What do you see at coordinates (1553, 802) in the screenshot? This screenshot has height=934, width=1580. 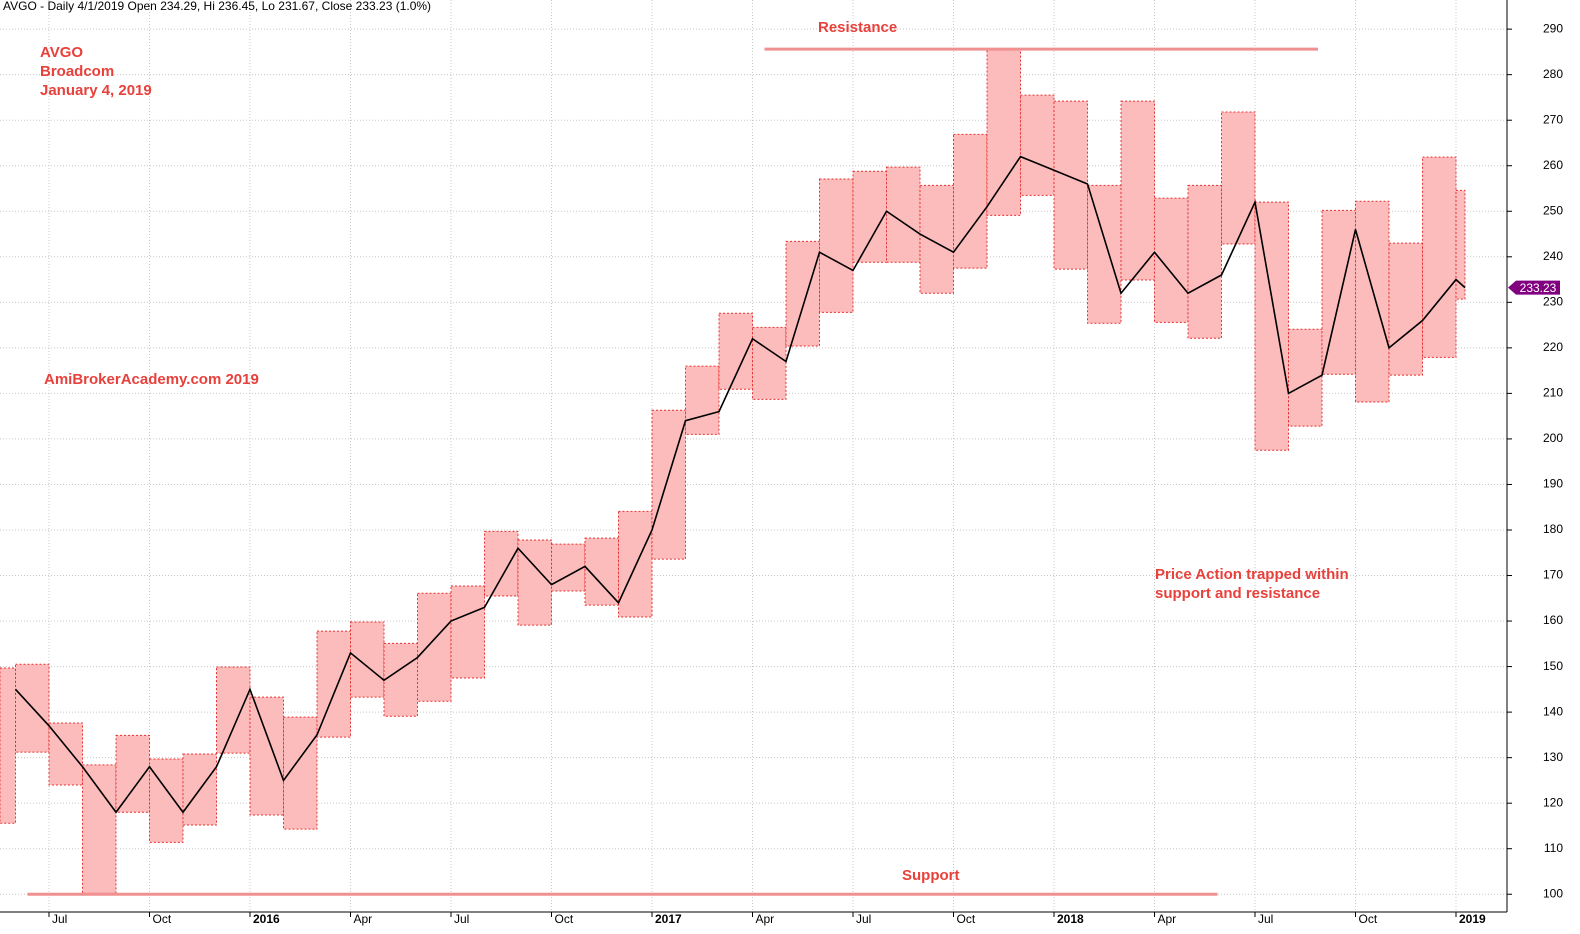 I see `y-tick-label: 120` at bounding box center [1553, 802].